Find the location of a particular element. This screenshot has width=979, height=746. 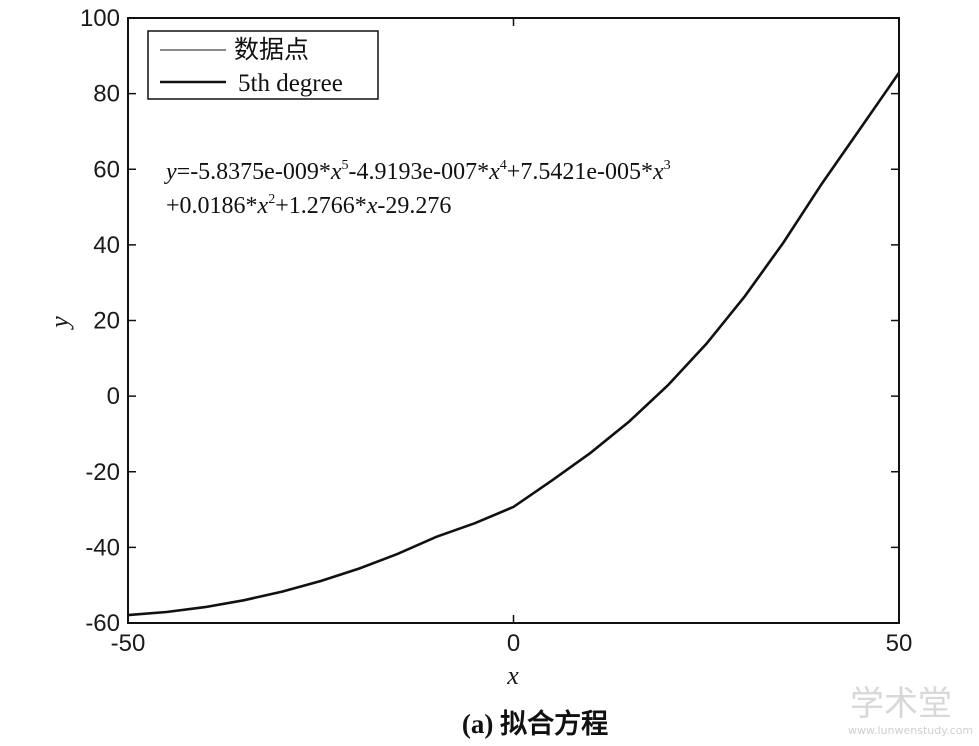

figure-caption: (a) 拟合方程 is located at coordinates (535, 723).